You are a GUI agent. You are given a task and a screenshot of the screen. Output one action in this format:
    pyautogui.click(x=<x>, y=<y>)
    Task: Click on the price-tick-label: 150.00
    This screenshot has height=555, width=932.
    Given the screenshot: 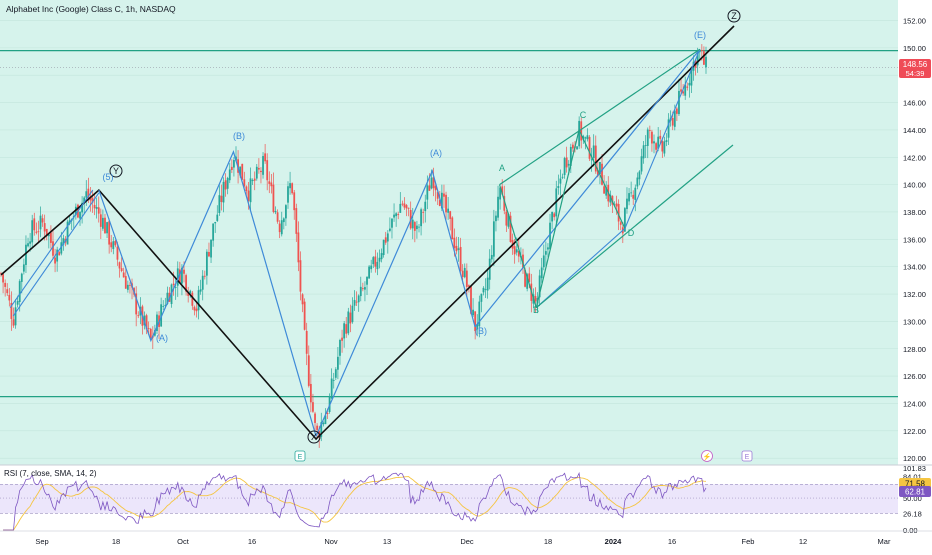 What is the action you would take?
    pyautogui.click(x=914, y=48)
    